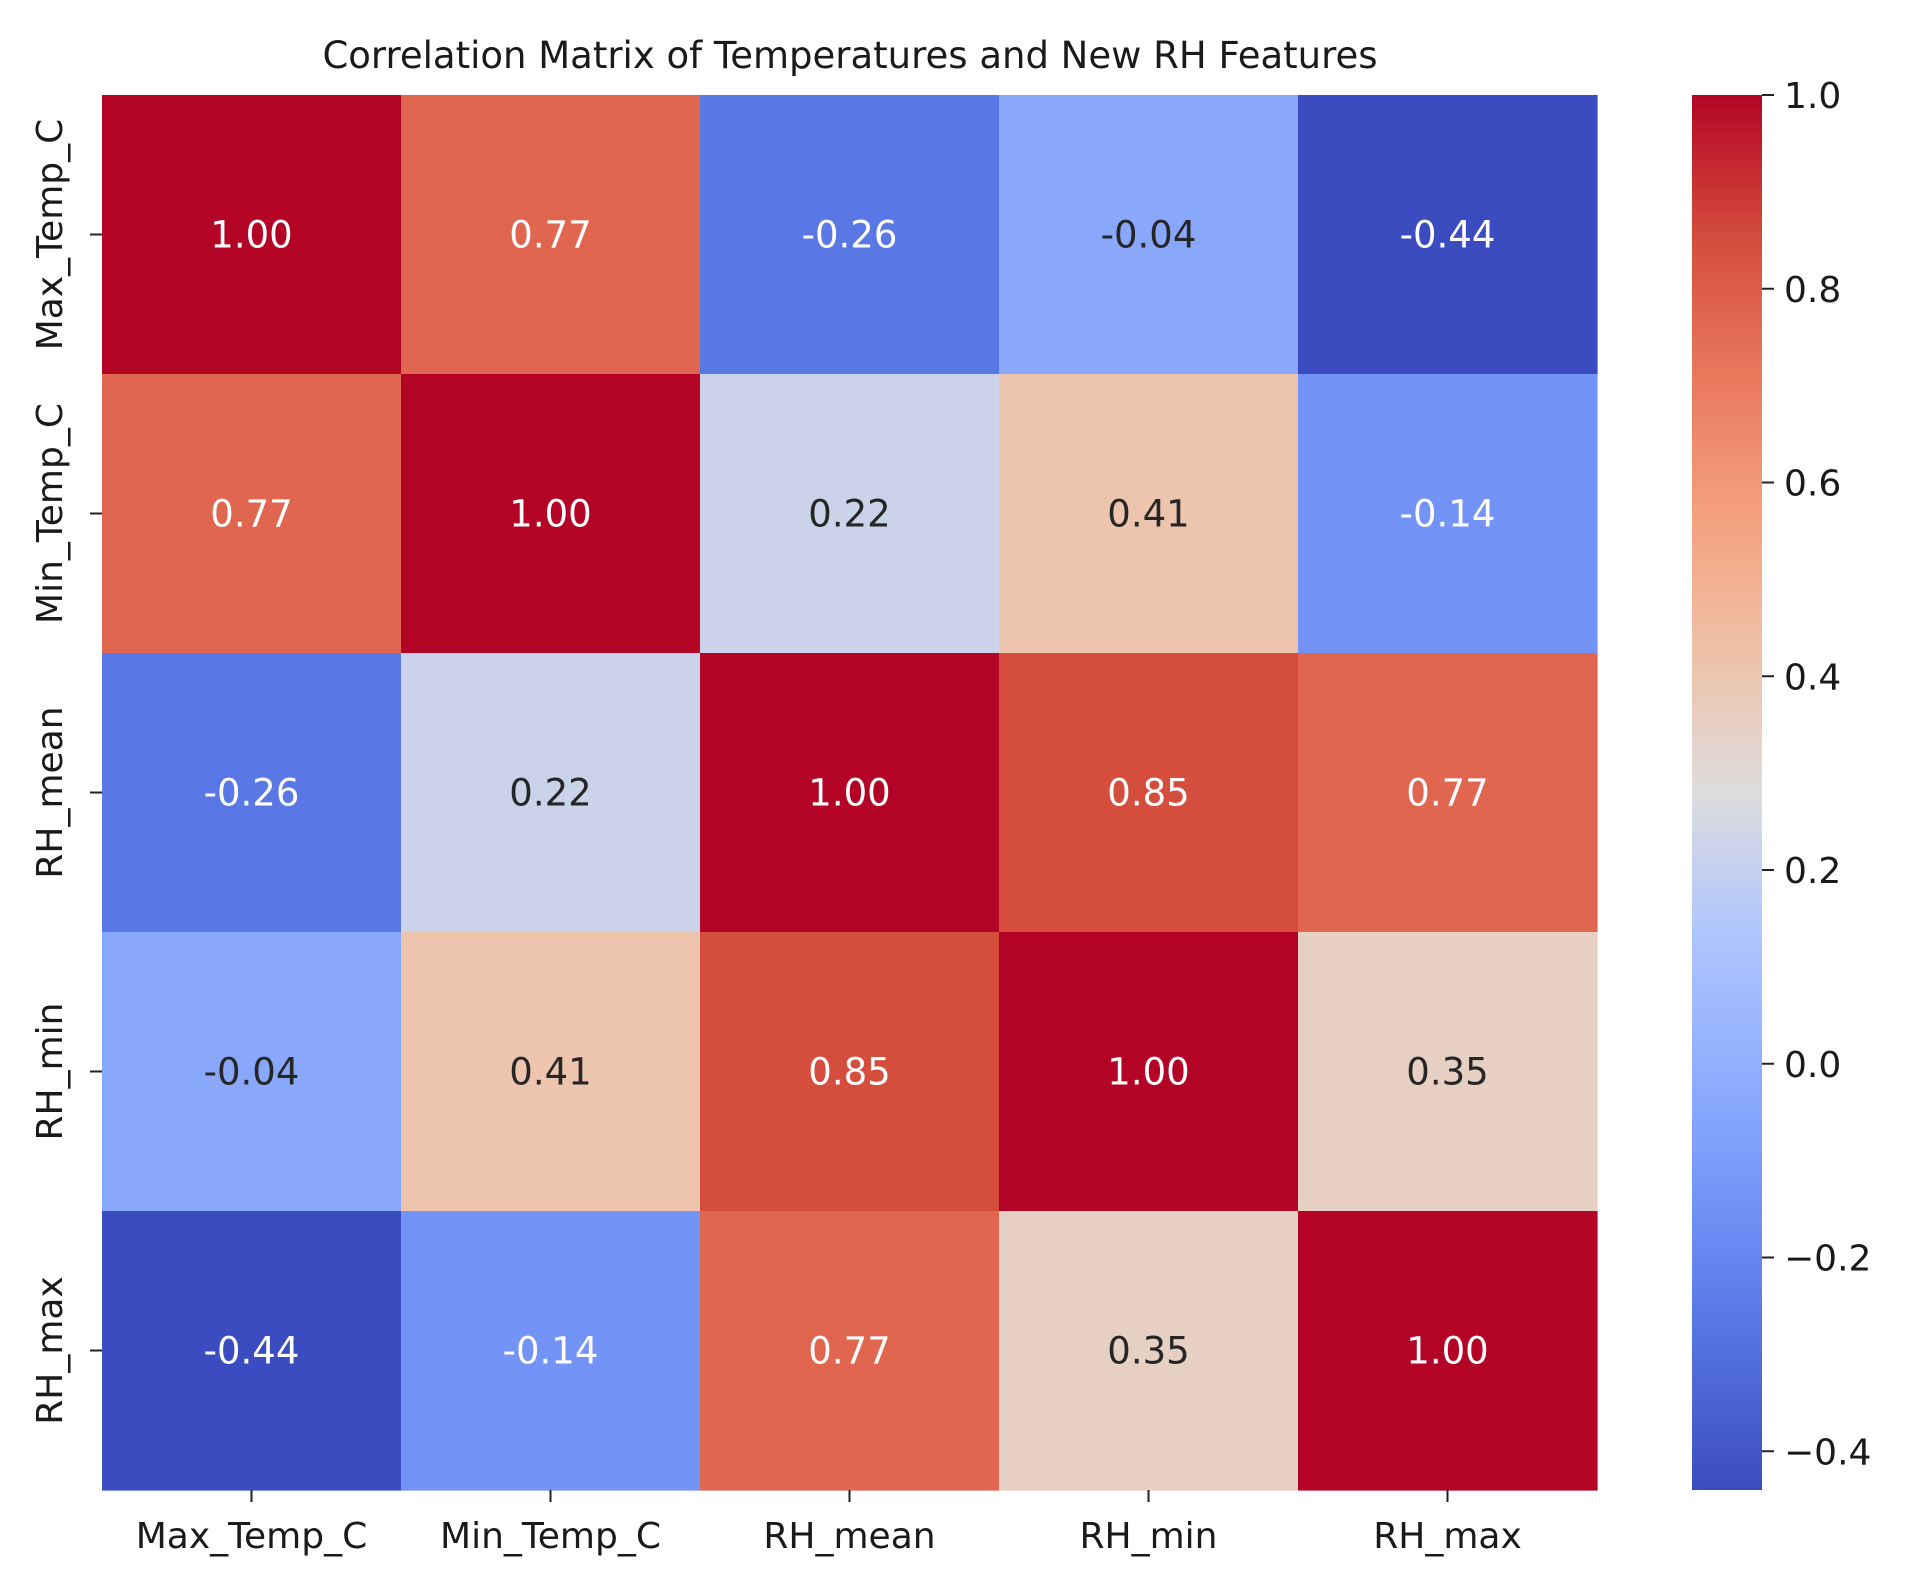 Image resolution: width=1912 pixels, height=1581 pixels. Describe the element at coordinates (1812, 677) in the screenshot. I see `colorbar-tick-label: 0.4` at that location.